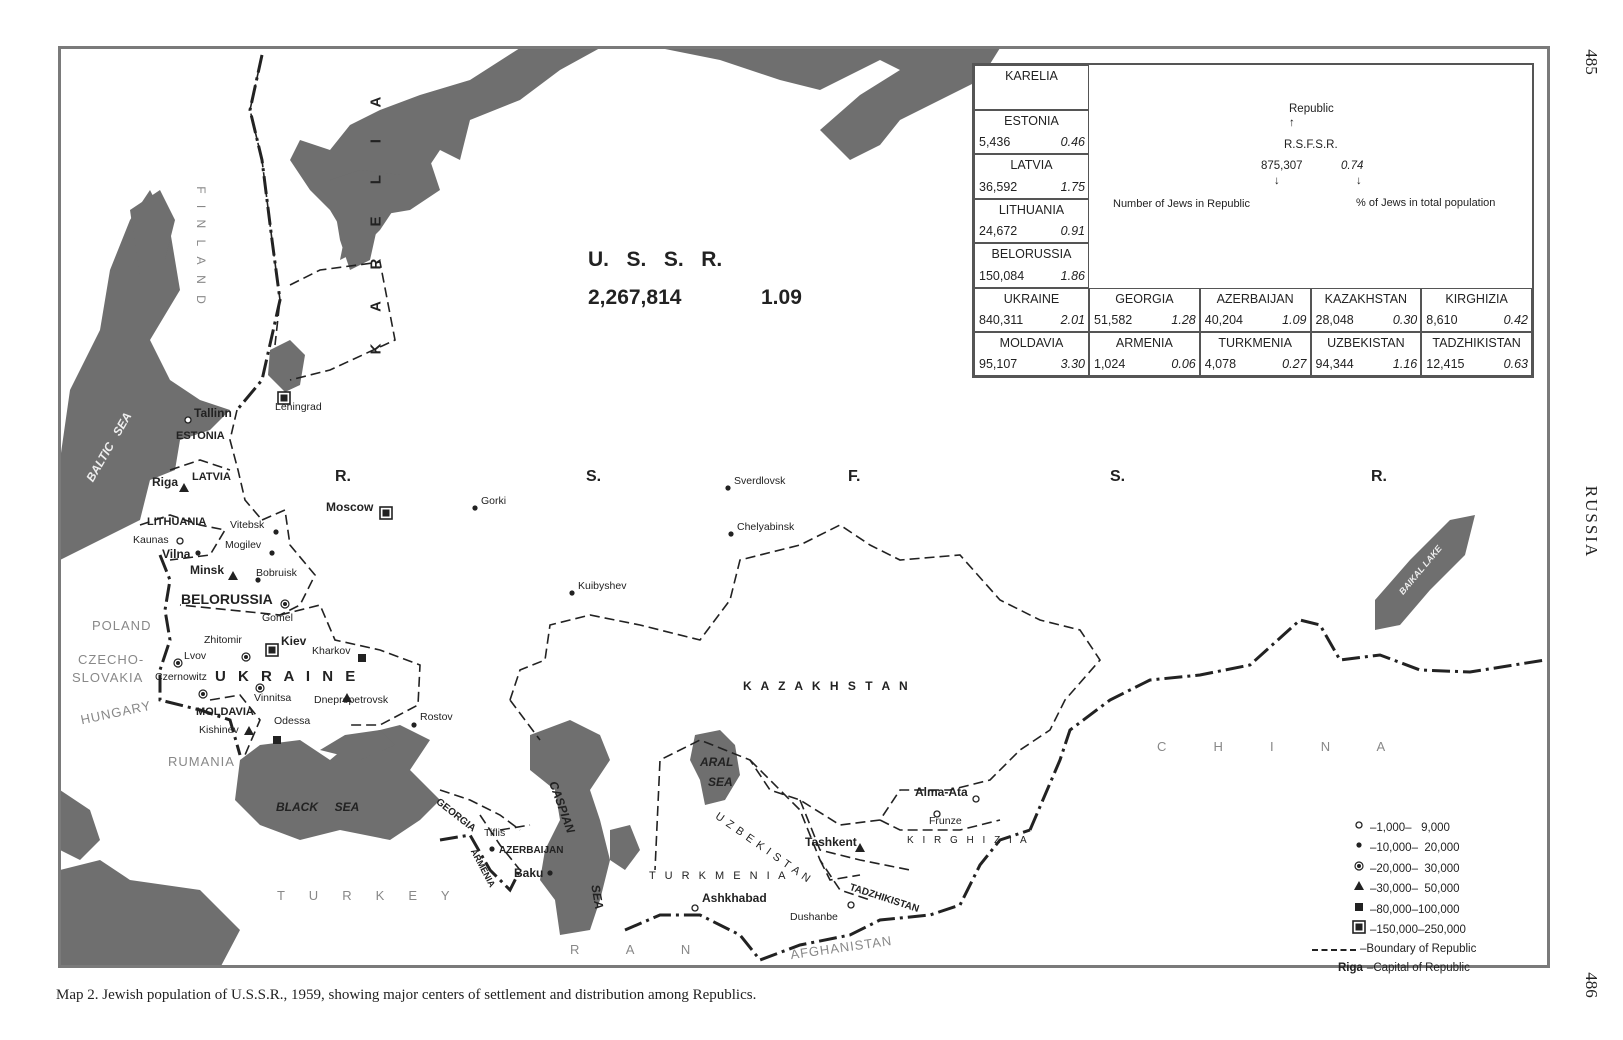 Image resolution: width=1623 pixels, height=1040 pixels. I want to click on republic-name: GEORGIA, so click(1144, 299).